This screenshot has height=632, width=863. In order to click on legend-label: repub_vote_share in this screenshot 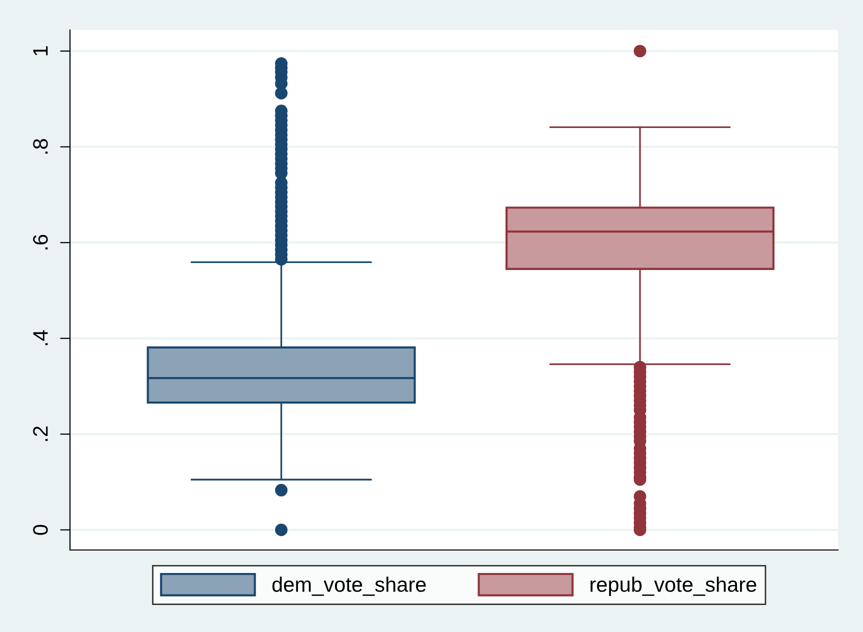, I will do `click(673, 586)`.